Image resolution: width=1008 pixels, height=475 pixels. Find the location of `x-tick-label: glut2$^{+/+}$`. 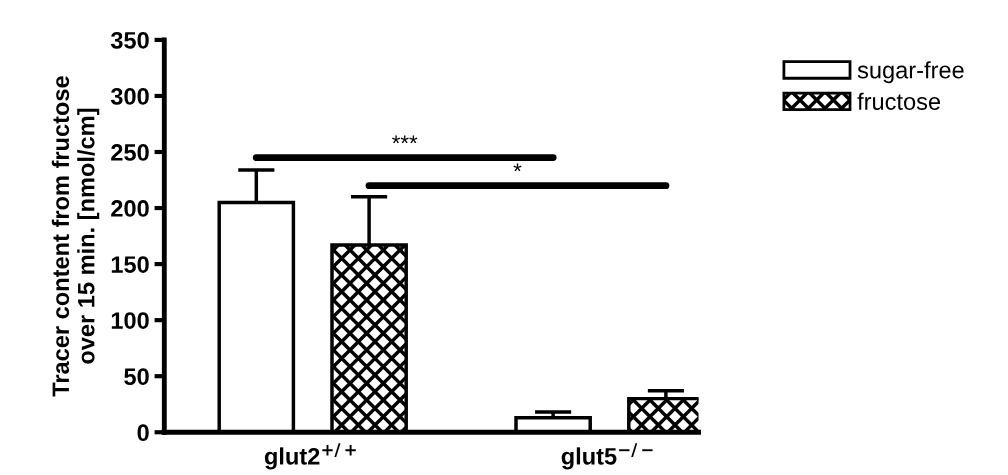

x-tick-label: glut2$^{+/+}$ is located at coordinates (310, 456).